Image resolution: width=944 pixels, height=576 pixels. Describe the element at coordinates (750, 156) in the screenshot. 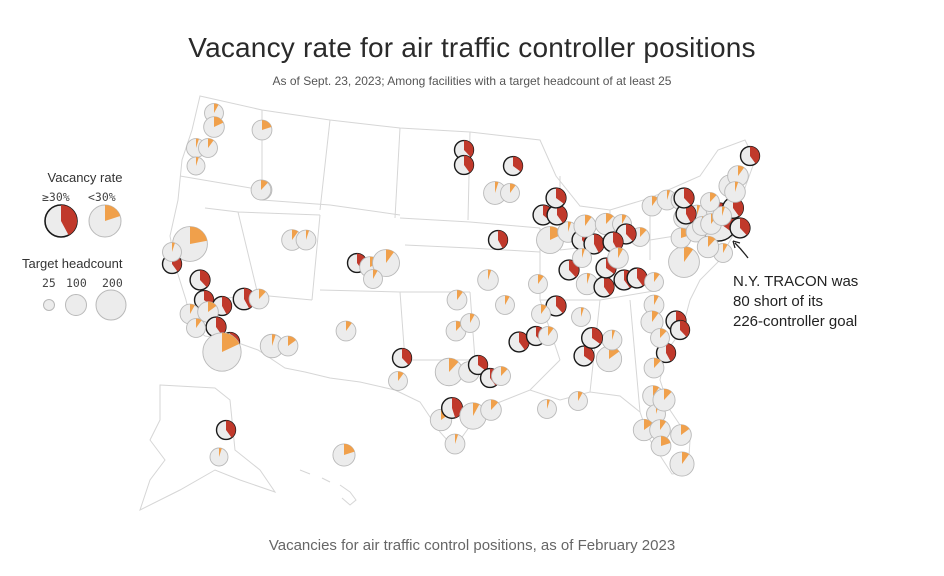

I see `facility-marker-me1` at that location.